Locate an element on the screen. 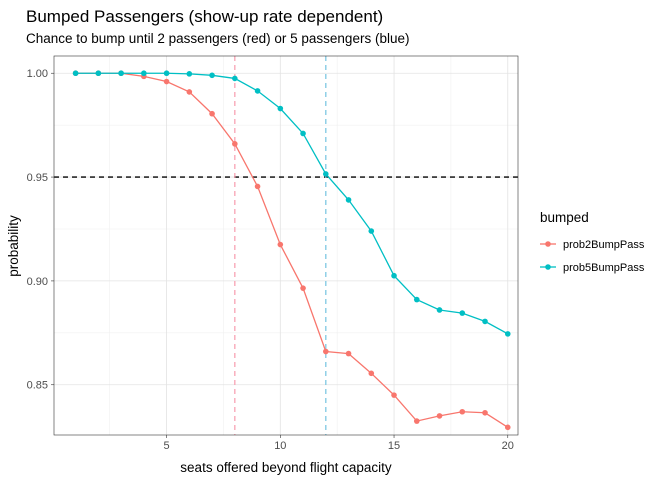 This screenshot has width=672, height=480. legend-label: prob2BumpPass is located at coordinates (604, 245).